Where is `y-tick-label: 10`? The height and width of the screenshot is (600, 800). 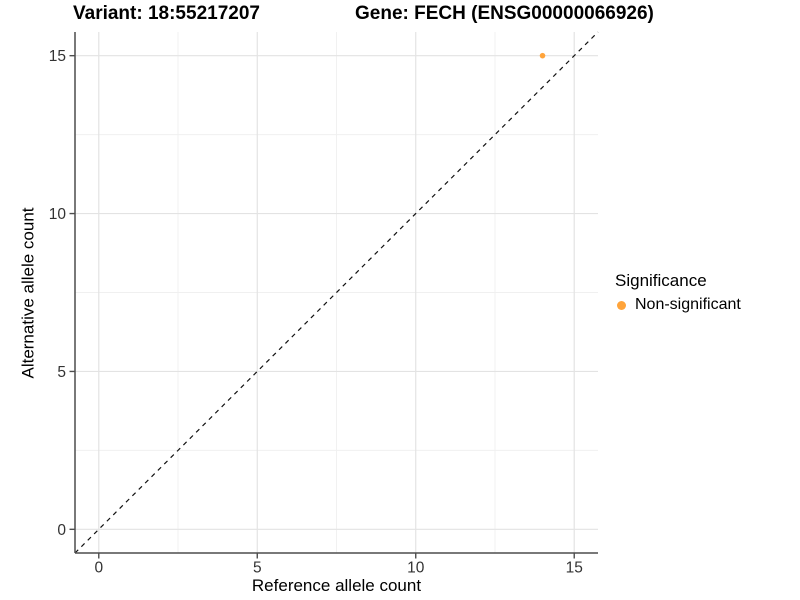
y-tick-label: 10 is located at coordinates (58, 214).